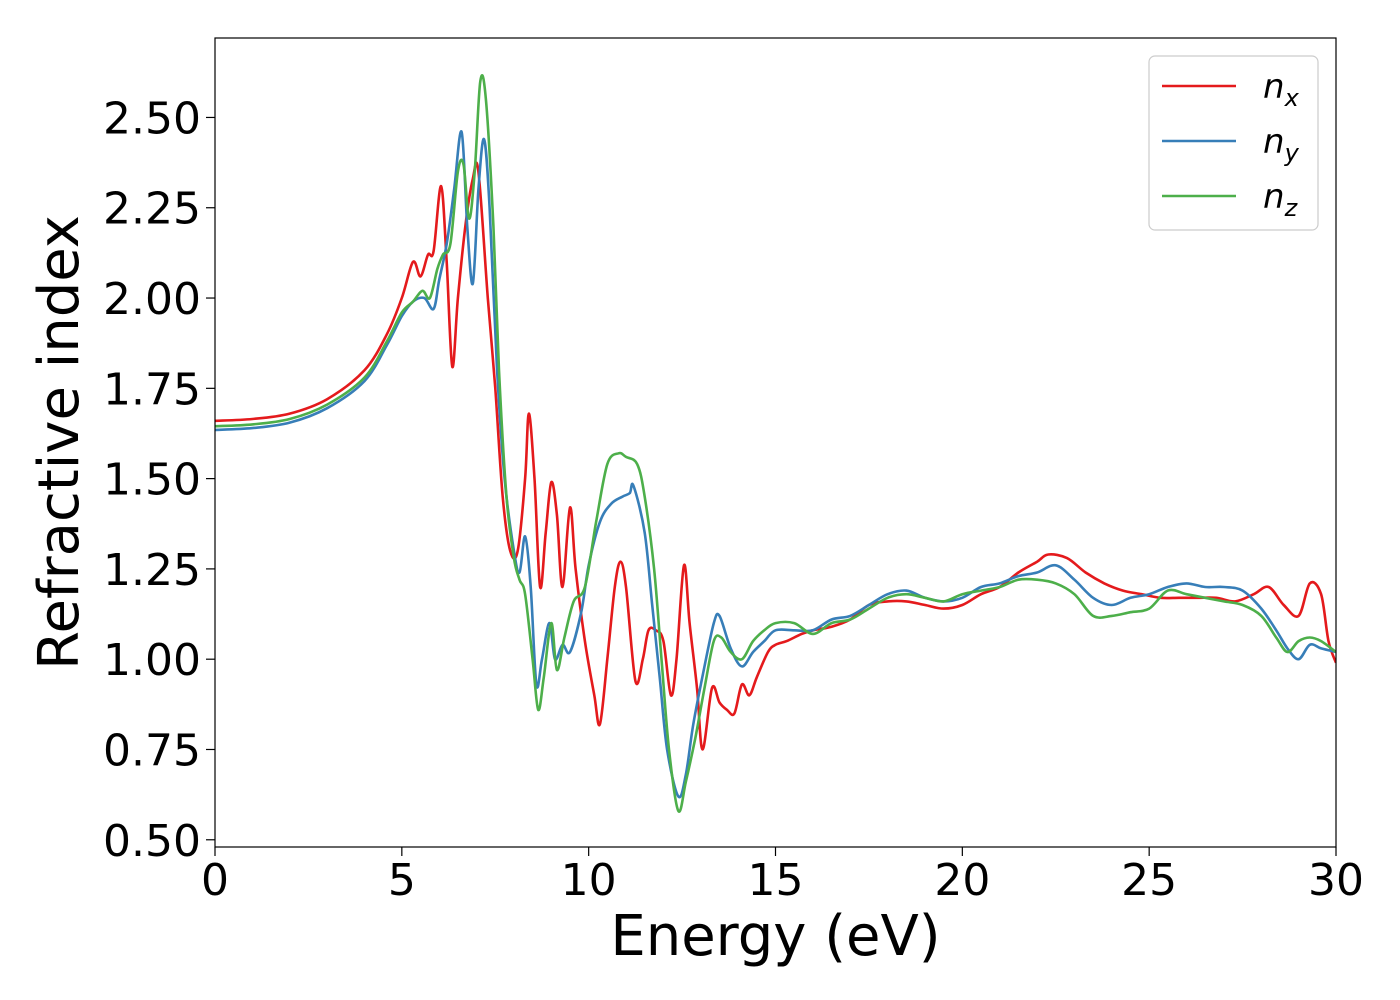  Describe the element at coordinates (589, 880) in the screenshot. I see `x-tick-label: 10` at that location.